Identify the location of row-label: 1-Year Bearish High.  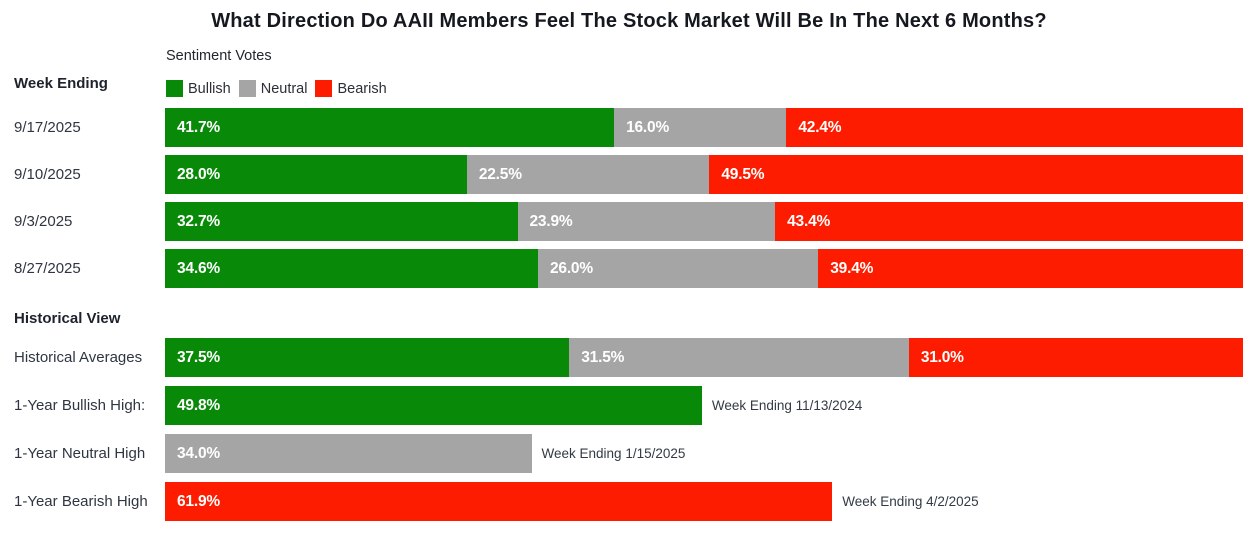
(81, 501).